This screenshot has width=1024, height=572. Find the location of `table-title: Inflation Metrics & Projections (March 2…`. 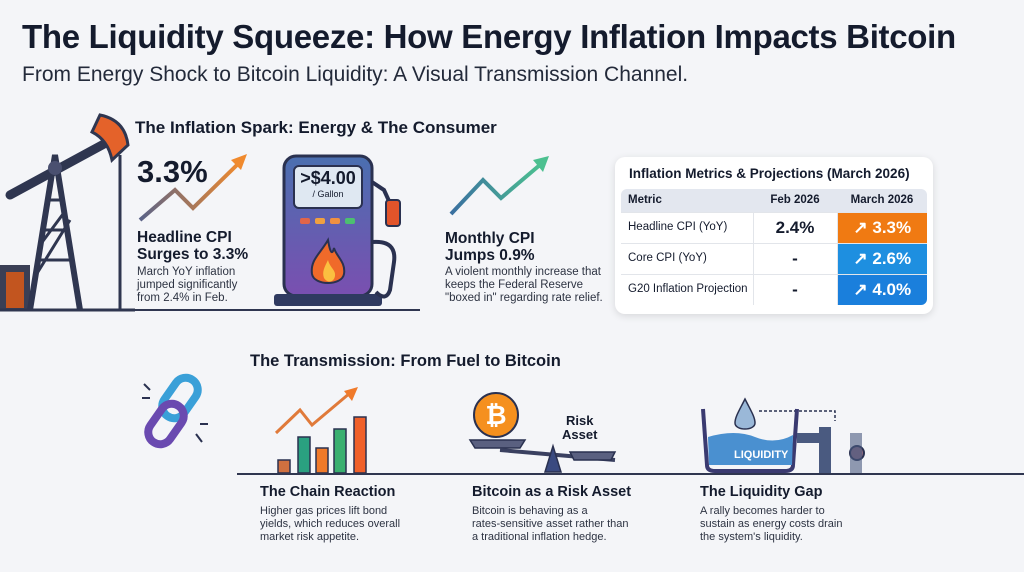

table-title: Inflation Metrics & Projections (March 2… is located at coordinates (769, 173).